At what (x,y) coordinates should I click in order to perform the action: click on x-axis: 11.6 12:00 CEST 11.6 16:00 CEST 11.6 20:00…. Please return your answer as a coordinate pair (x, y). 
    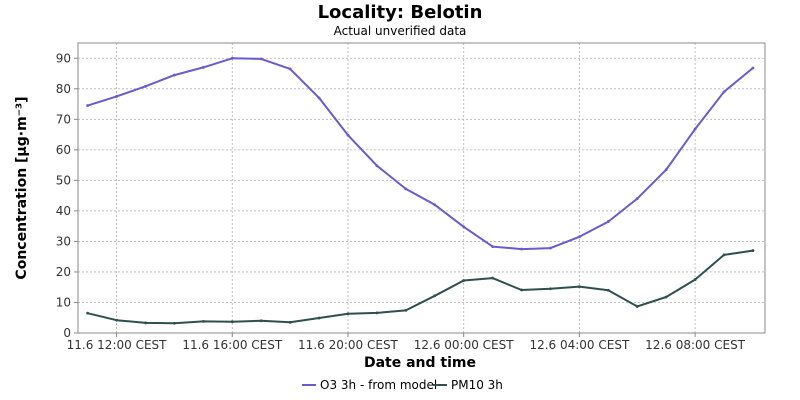
    Looking at the image, I should click on (406, 342).